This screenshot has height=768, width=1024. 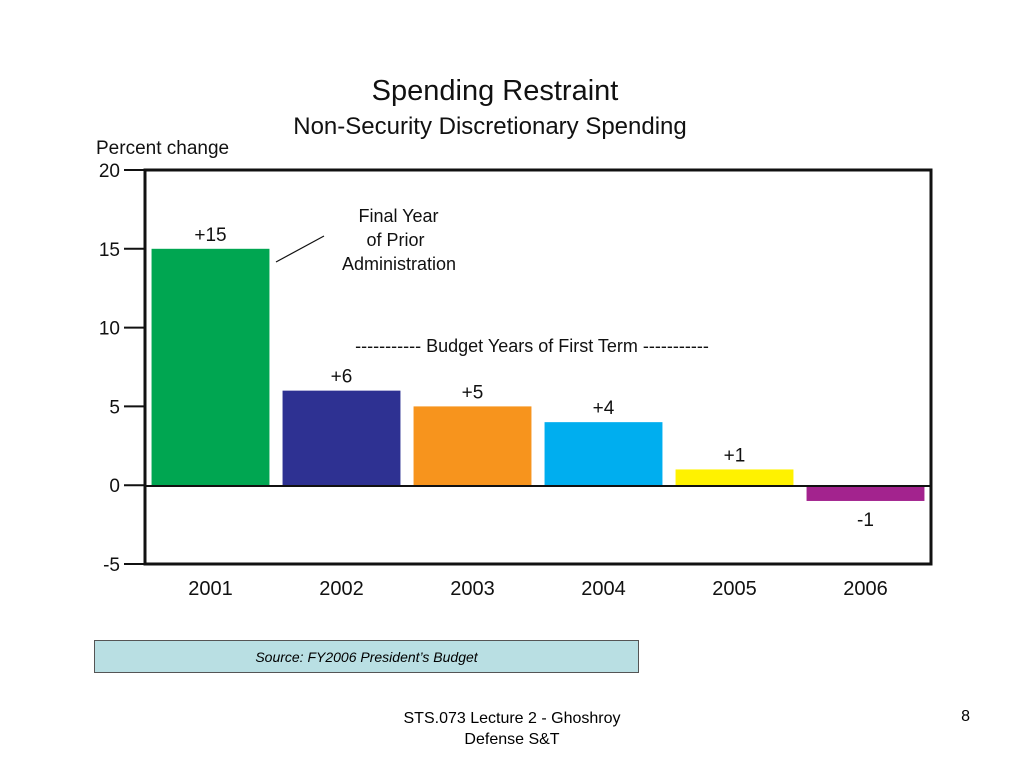 I want to click on data-label-2003: +5, so click(x=473, y=392).